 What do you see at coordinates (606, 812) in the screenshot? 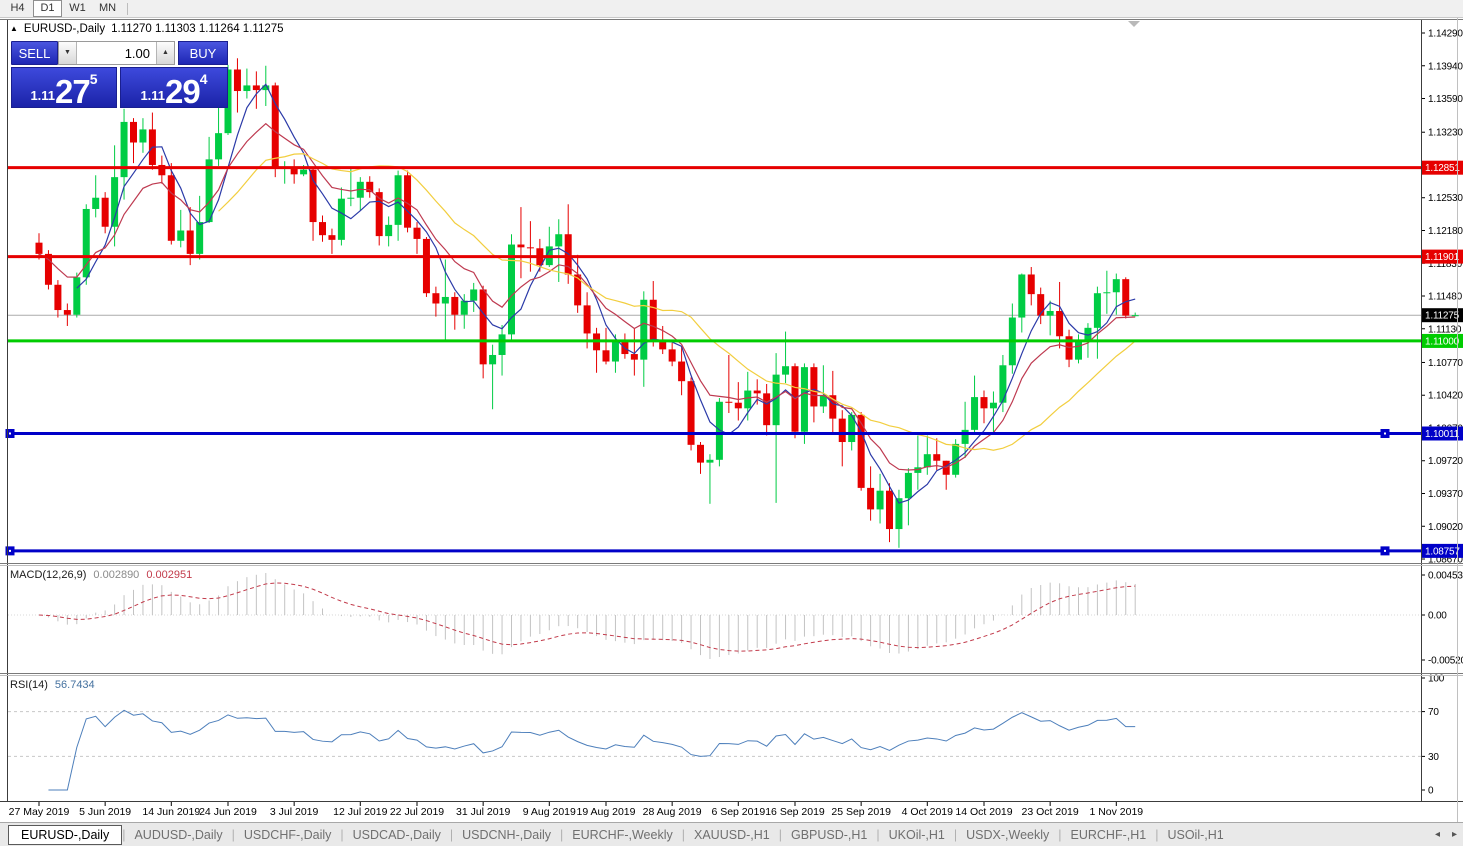
I see `time-axis-label: 19 Aug 2019` at bounding box center [606, 812].